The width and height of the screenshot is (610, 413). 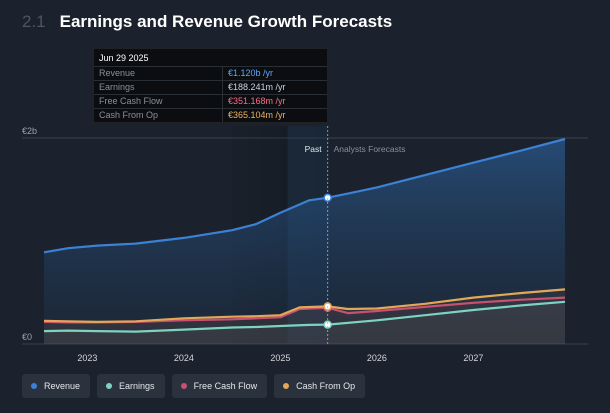 I want to click on x-tick-label: 2023, so click(x=87, y=358).